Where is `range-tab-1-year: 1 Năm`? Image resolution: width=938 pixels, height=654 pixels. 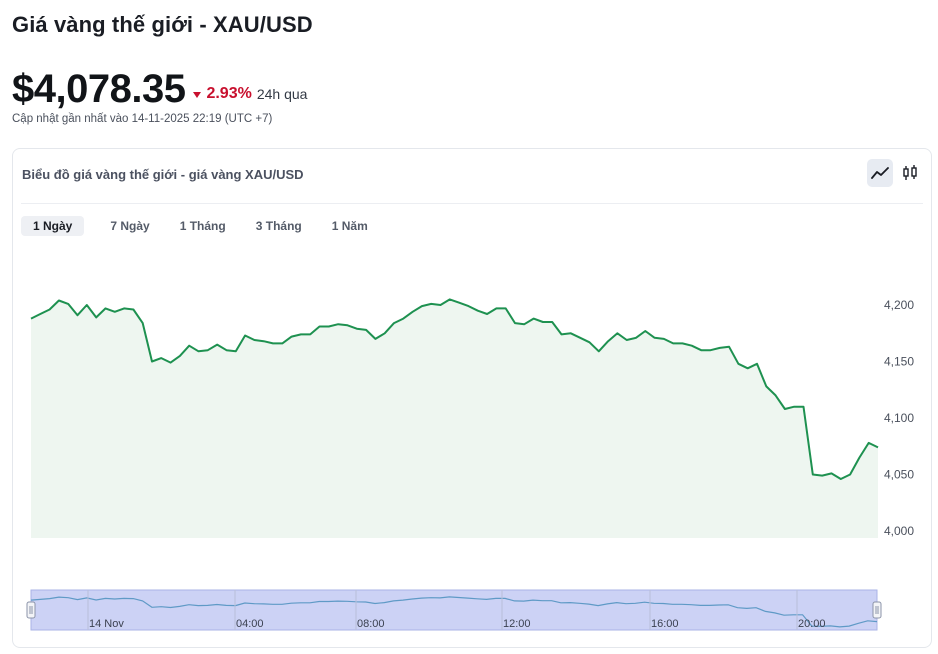 range-tab-1-year: 1 Năm is located at coordinates (349, 226).